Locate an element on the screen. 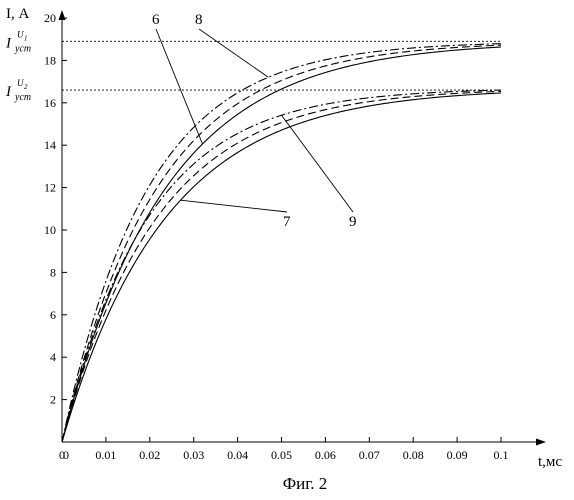 Image resolution: width=574 pixels, height=500 pixels. x-tick-label: 0.07 is located at coordinates (369, 455).